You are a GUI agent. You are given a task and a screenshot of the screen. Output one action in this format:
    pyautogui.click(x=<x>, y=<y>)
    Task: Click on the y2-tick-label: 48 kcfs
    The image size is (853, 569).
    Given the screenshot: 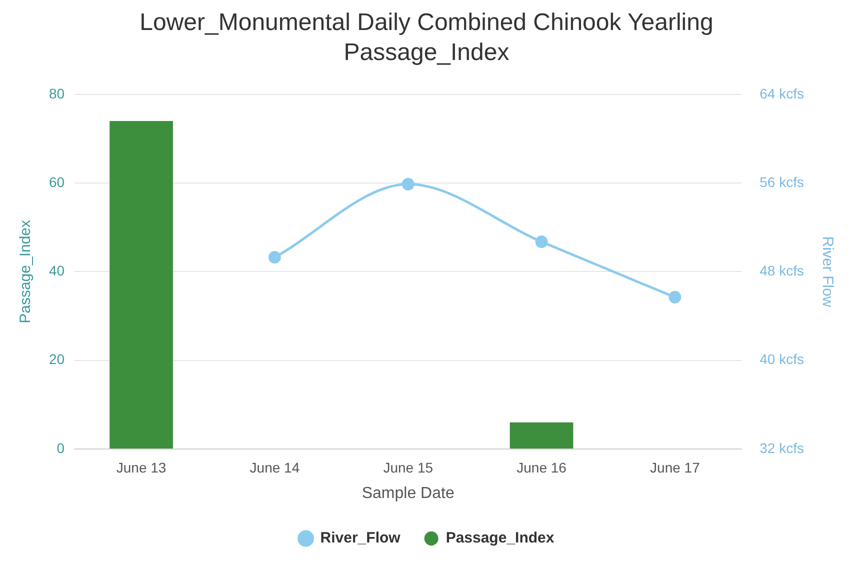 What is the action you would take?
    pyautogui.click(x=782, y=270)
    